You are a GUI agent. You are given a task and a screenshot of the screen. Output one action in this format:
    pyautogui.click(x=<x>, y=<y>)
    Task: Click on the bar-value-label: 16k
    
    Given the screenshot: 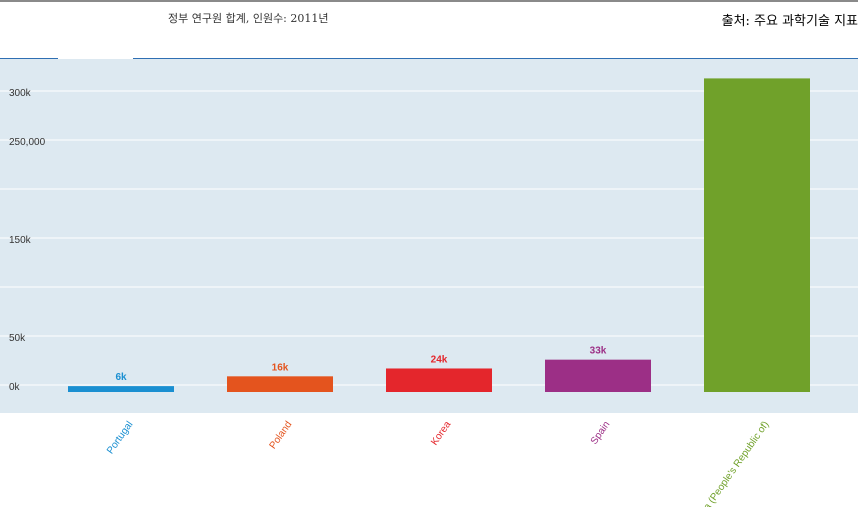 What is the action you would take?
    pyautogui.click(x=280, y=367)
    